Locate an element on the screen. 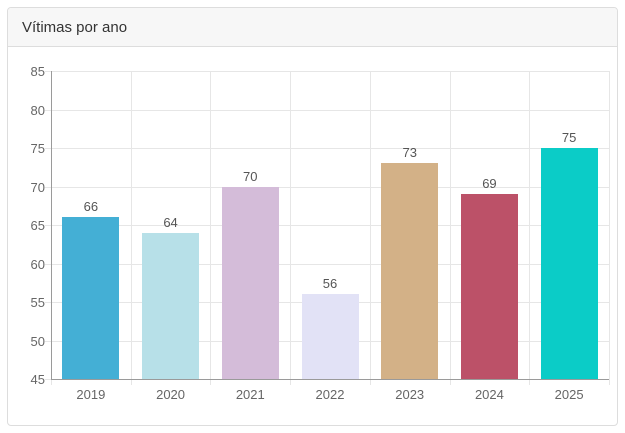 This screenshot has width=625, height=433. y-axis-tick-label: 45 is located at coordinates (37, 379).